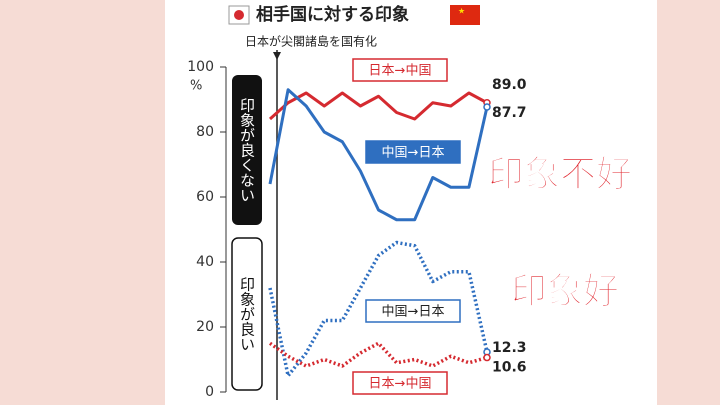 The width and height of the screenshot is (720, 405). I want to click on y-tick-label: 100, so click(200, 67).